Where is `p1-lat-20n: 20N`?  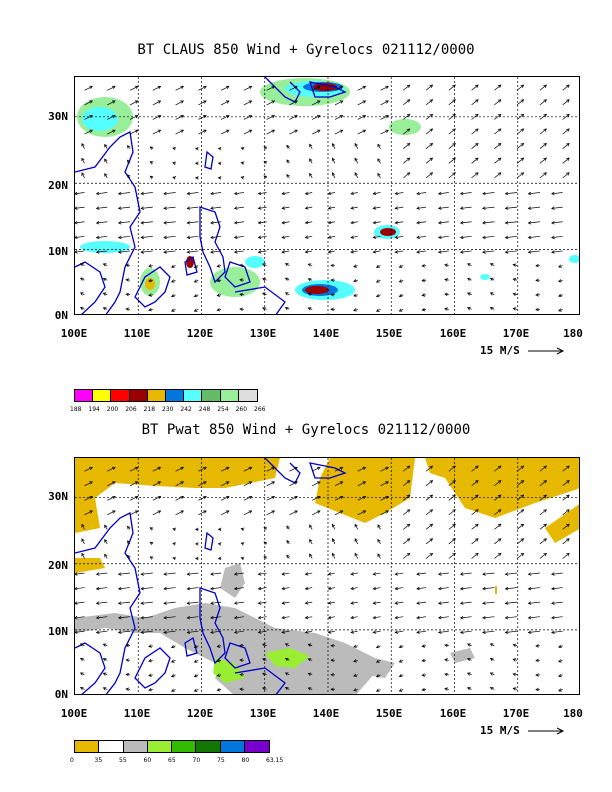
p1-lat-20n: 20N is located at coordinates (58, 185).